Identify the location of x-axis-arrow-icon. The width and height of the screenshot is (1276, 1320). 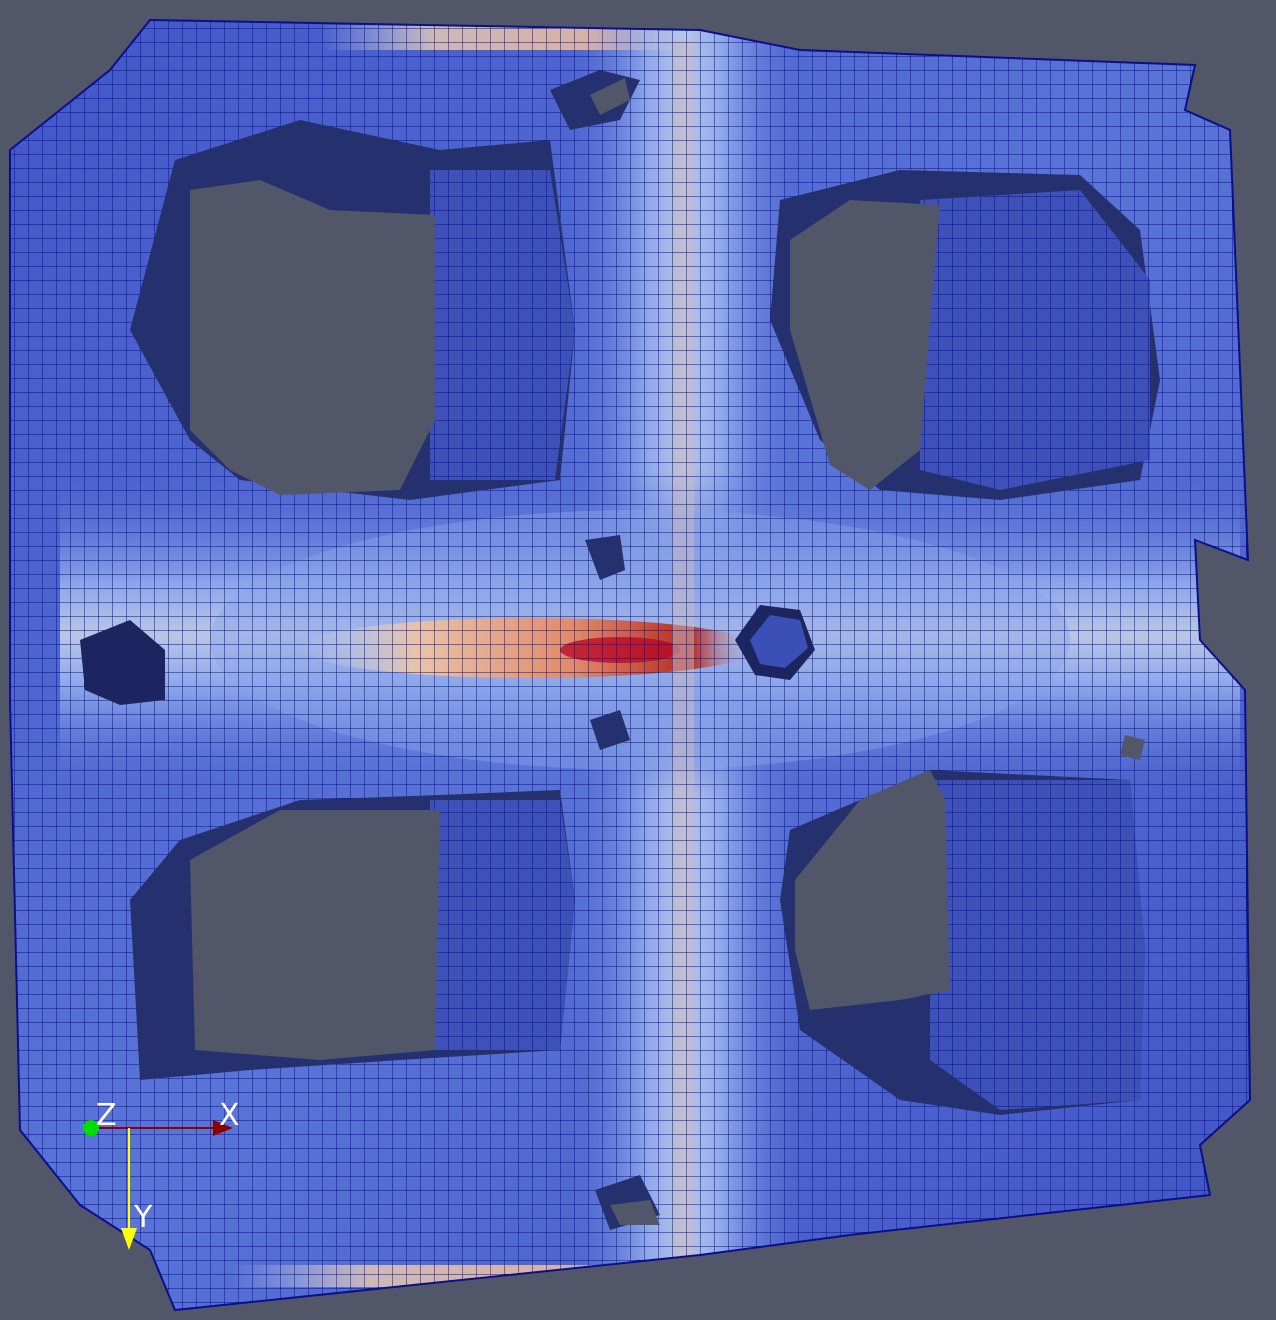
(223, 1128).